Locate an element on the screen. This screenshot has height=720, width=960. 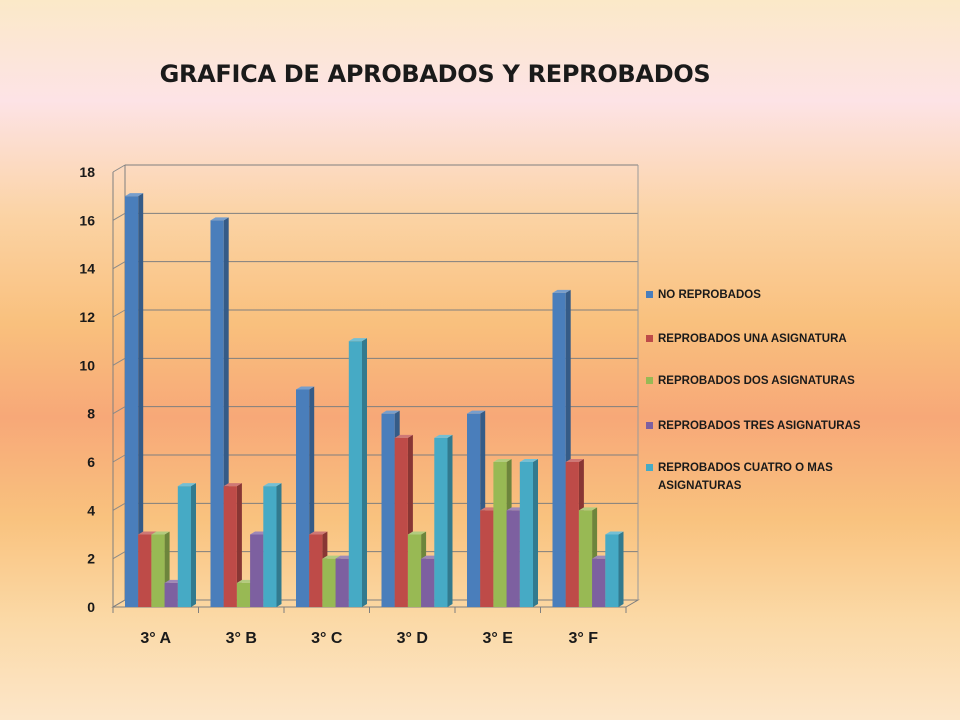
y-tick-label: 2 is located at coordinates (91, 559).